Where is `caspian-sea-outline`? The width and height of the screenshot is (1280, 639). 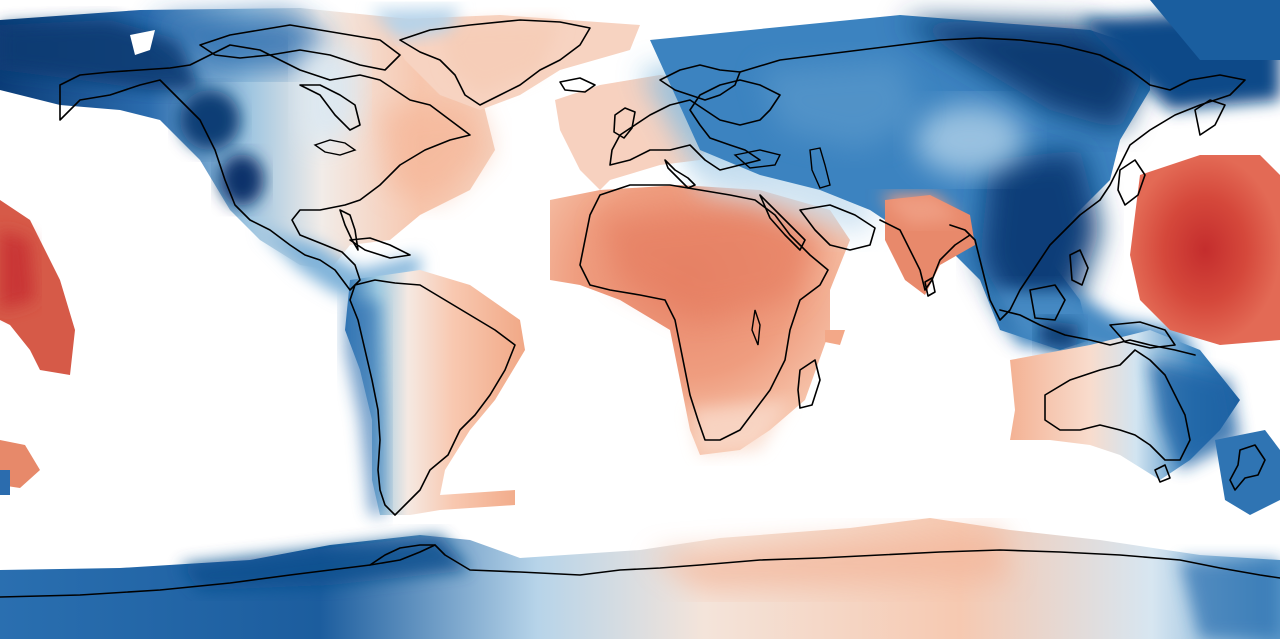 caspian-sea-outline is located at coordinates (820, 168).